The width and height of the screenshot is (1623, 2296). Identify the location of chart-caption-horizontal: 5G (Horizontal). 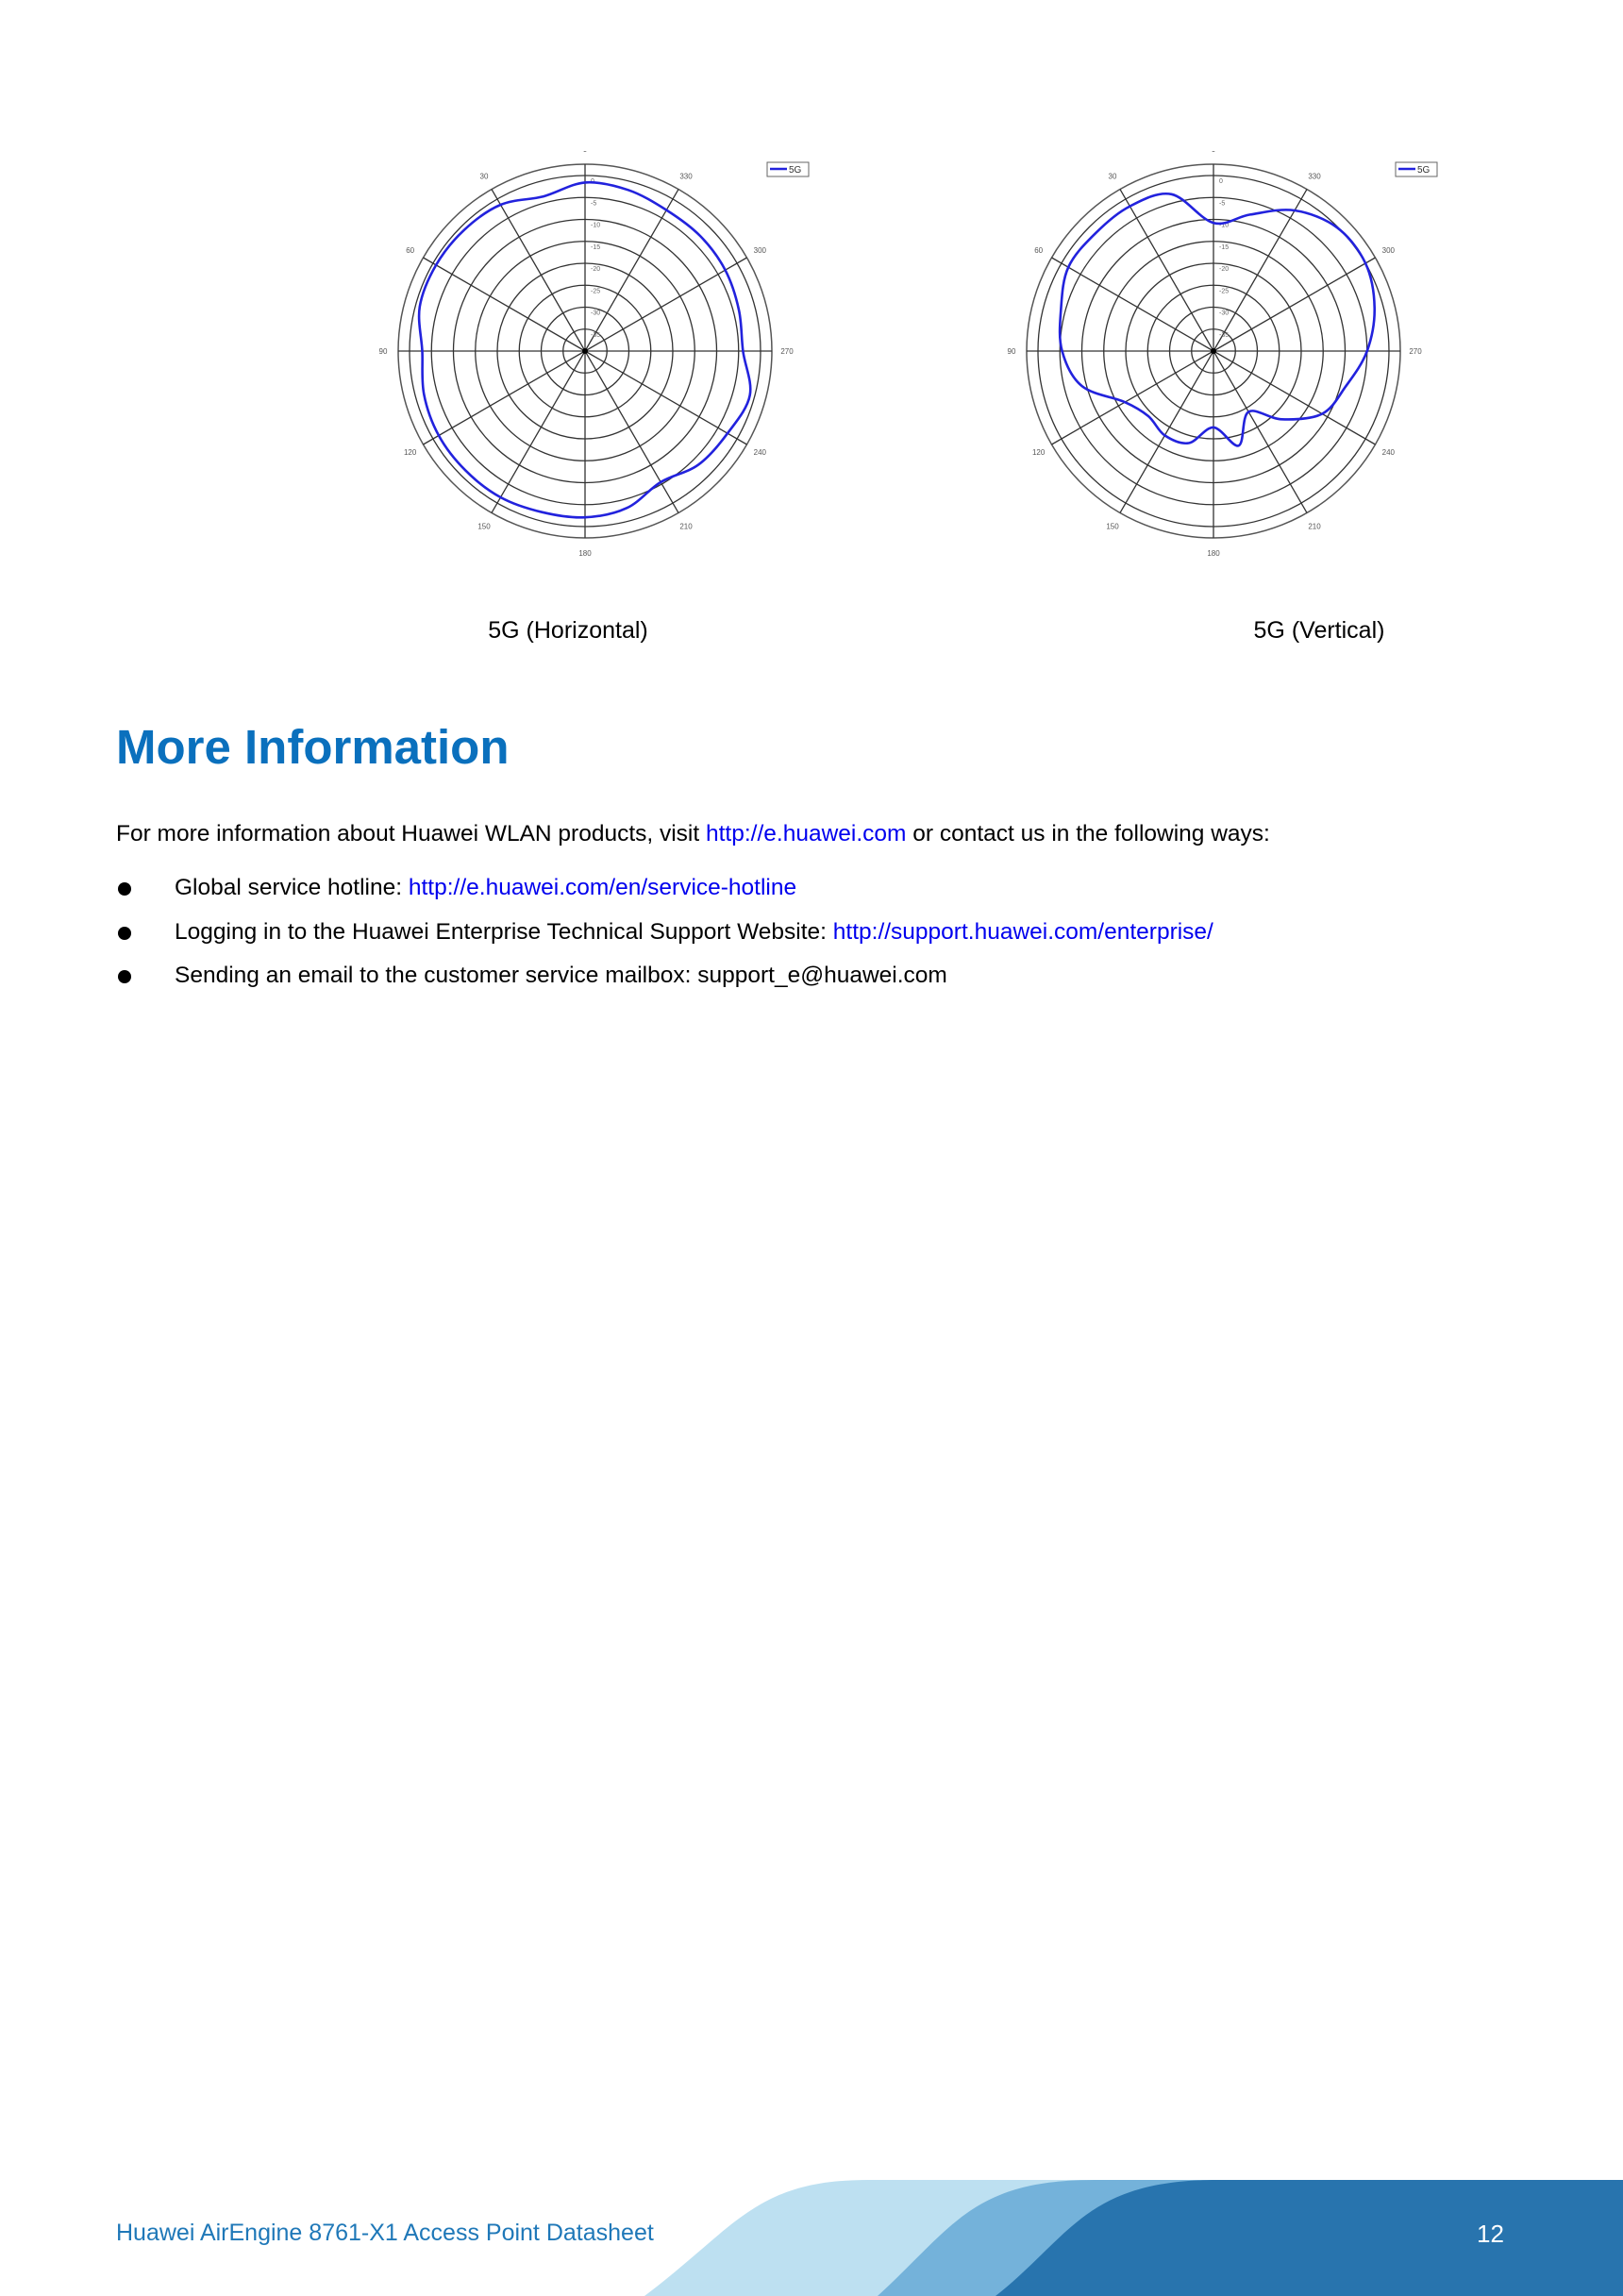
(568, 630).